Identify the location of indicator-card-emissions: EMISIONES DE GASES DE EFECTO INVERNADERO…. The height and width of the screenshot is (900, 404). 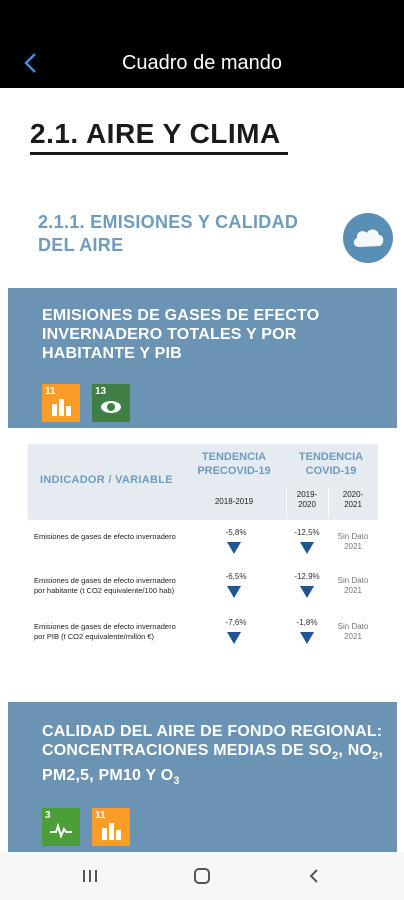
(202, 358).